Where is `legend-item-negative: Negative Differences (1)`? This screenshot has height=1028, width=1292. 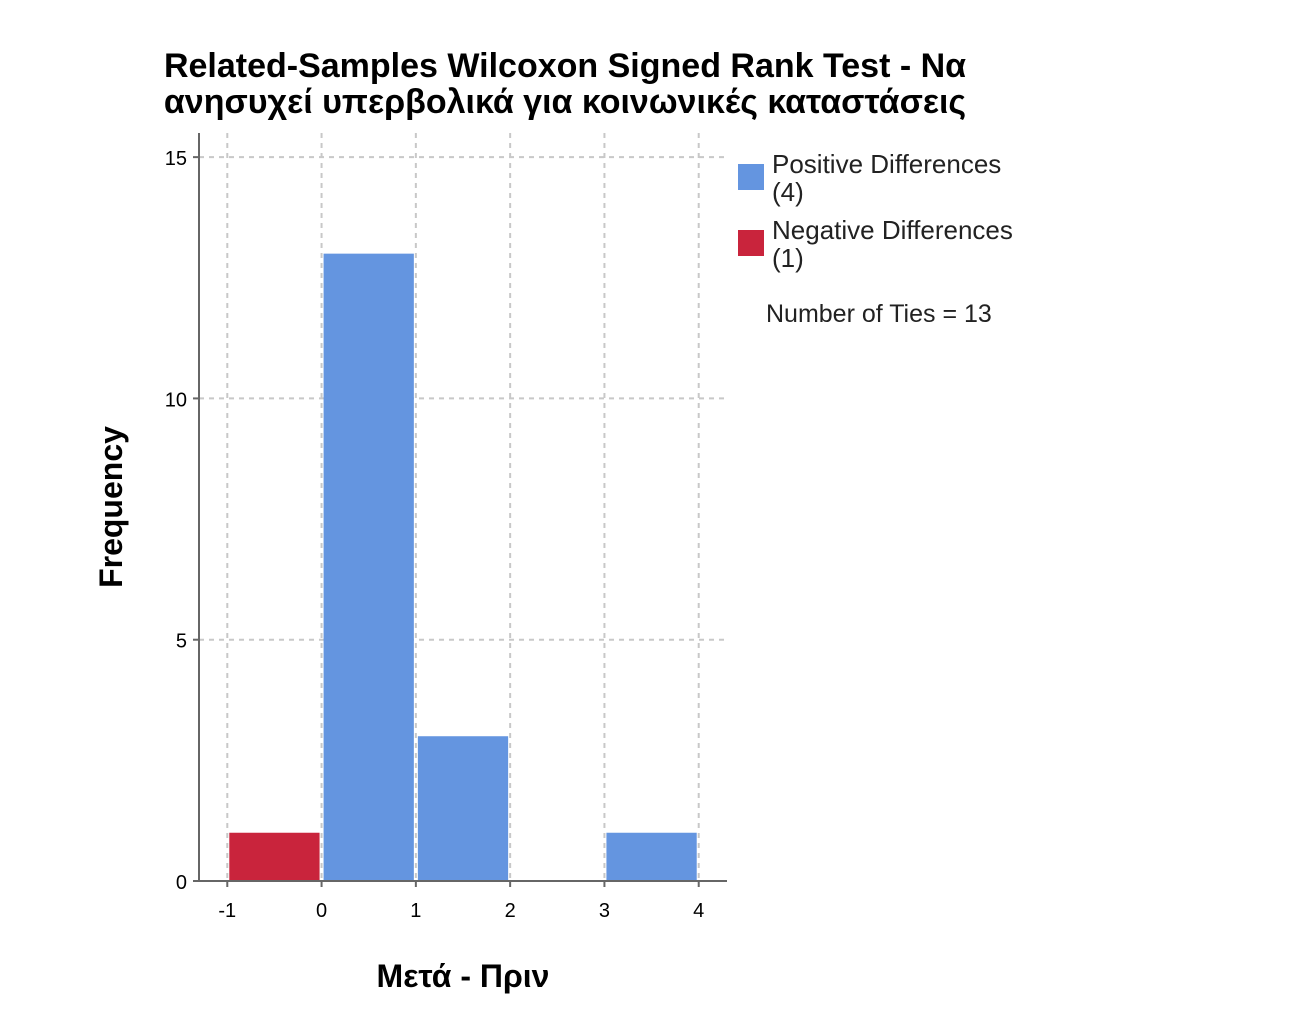
legend-item-negative: Negative Differences (1) is located at coordinates (898, 244).